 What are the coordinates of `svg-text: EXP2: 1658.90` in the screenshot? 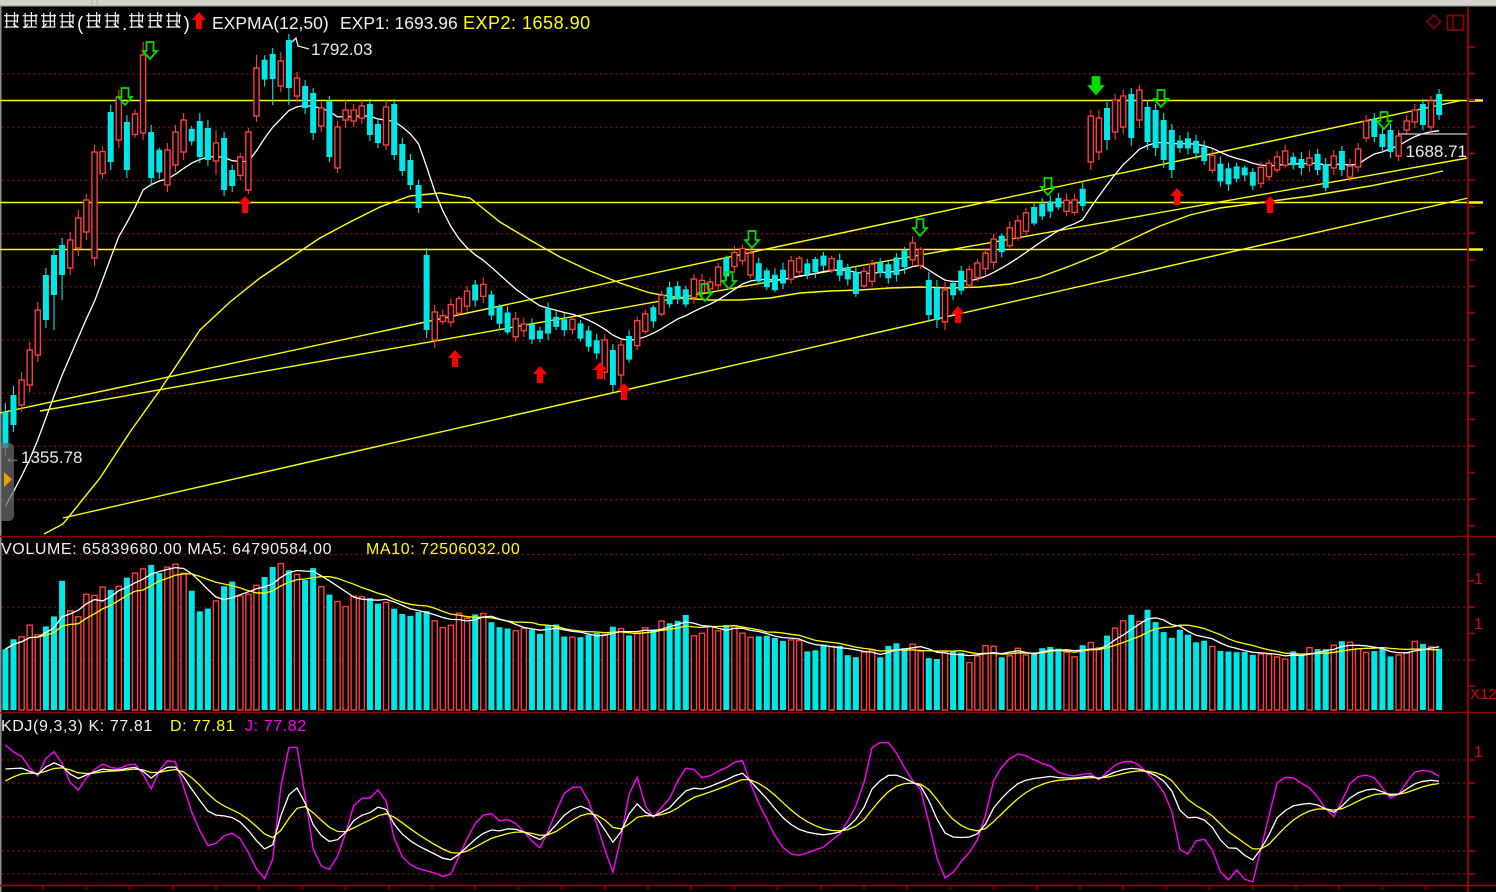 It's located at (527, 23).